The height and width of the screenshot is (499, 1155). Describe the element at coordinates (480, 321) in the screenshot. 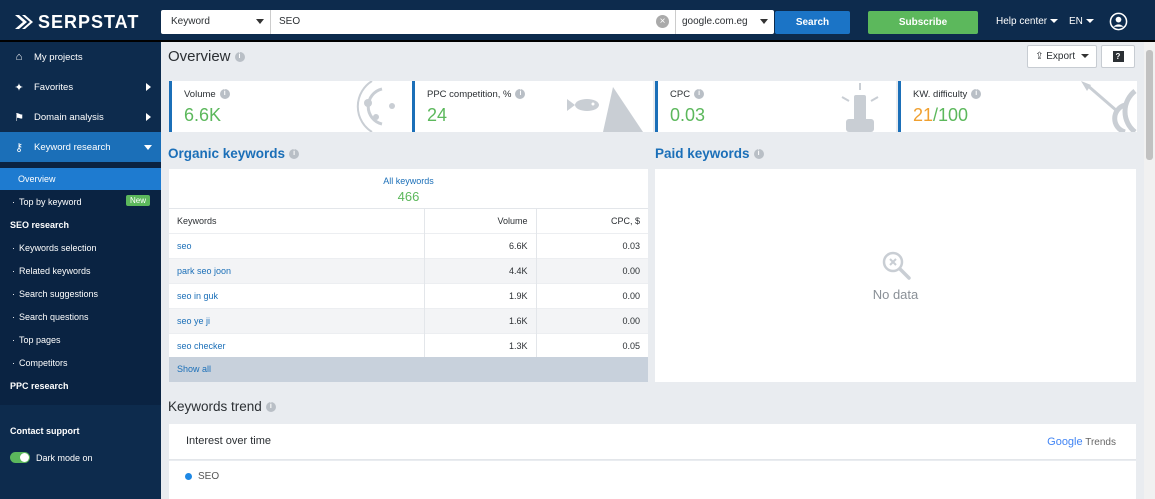

I see `volume-cell: 1.6K` at that location.